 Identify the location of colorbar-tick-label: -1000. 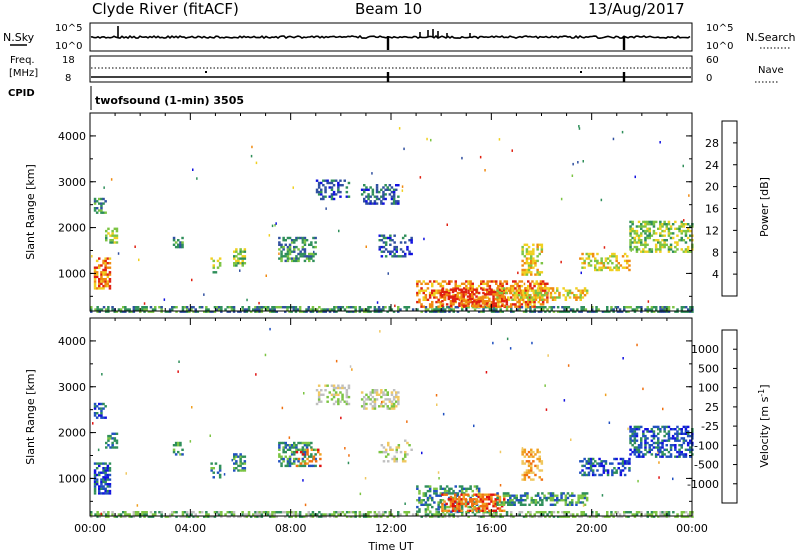
(703, 484).